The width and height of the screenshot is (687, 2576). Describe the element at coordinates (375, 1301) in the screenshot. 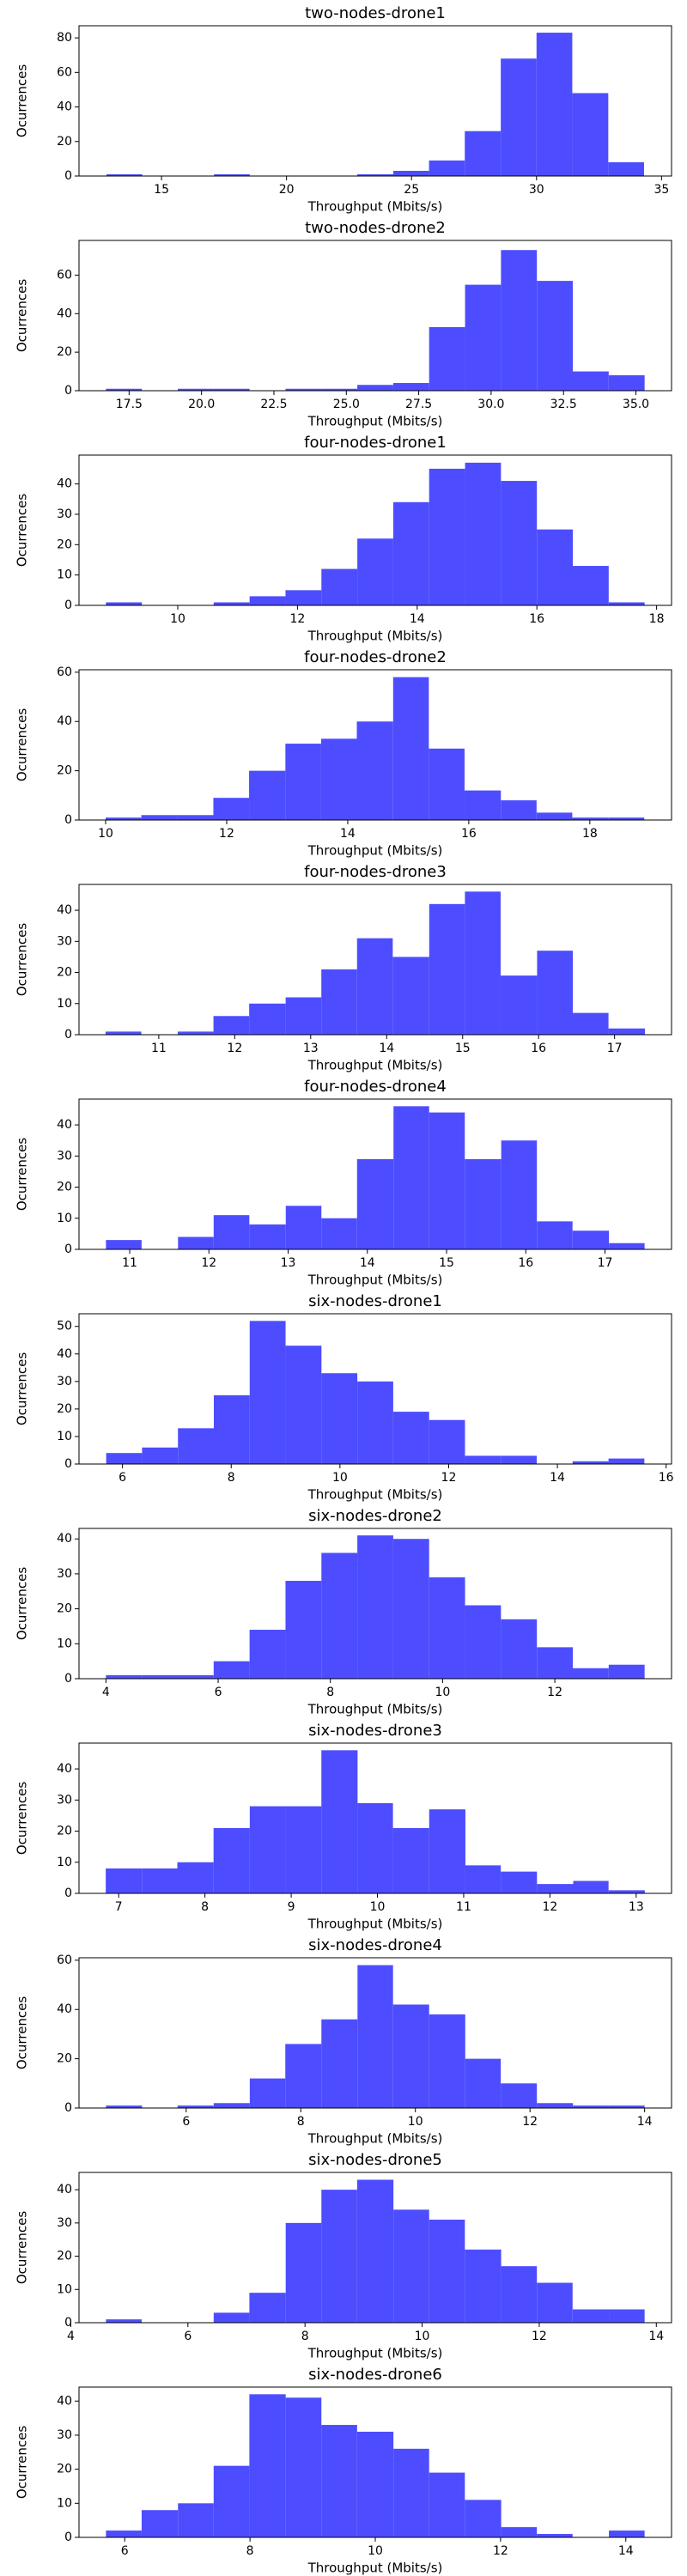

I see `subplot-title: six-nodes-drone1` at that location.